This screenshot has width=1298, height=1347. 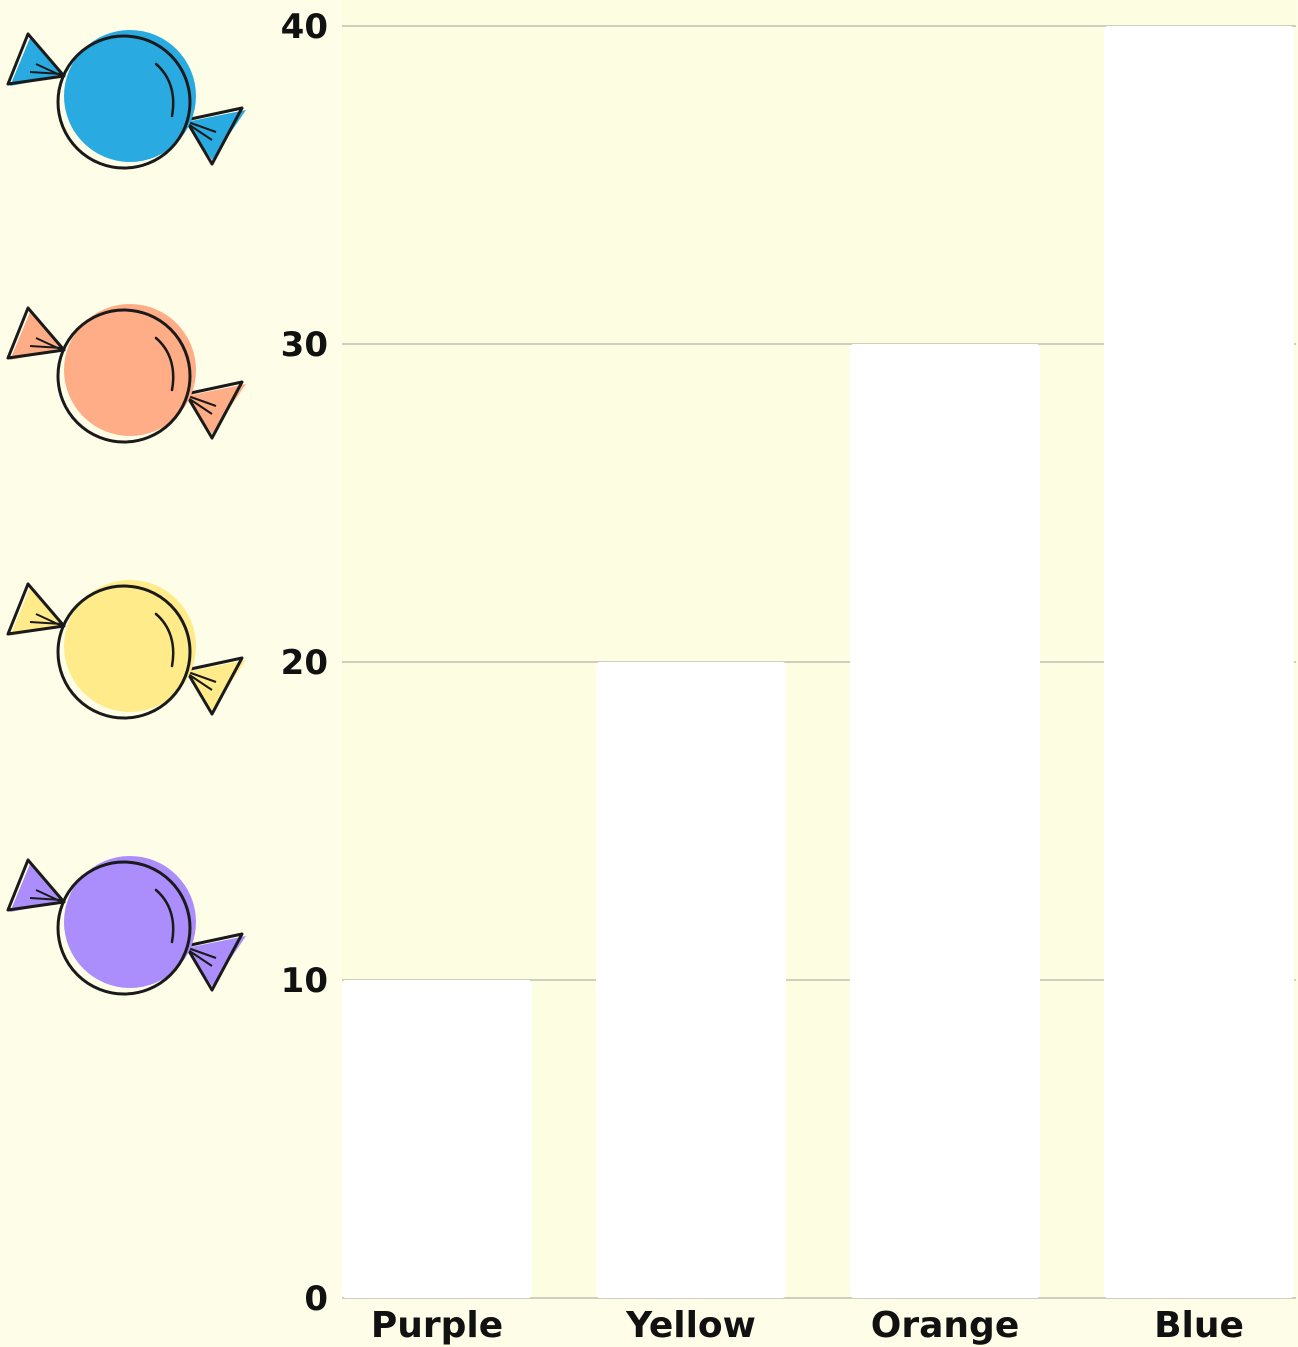 What do you see at coordinates (304, 345) in the screenshot?
I see `y-tick-label: 30` at bounding box center [304, 345].